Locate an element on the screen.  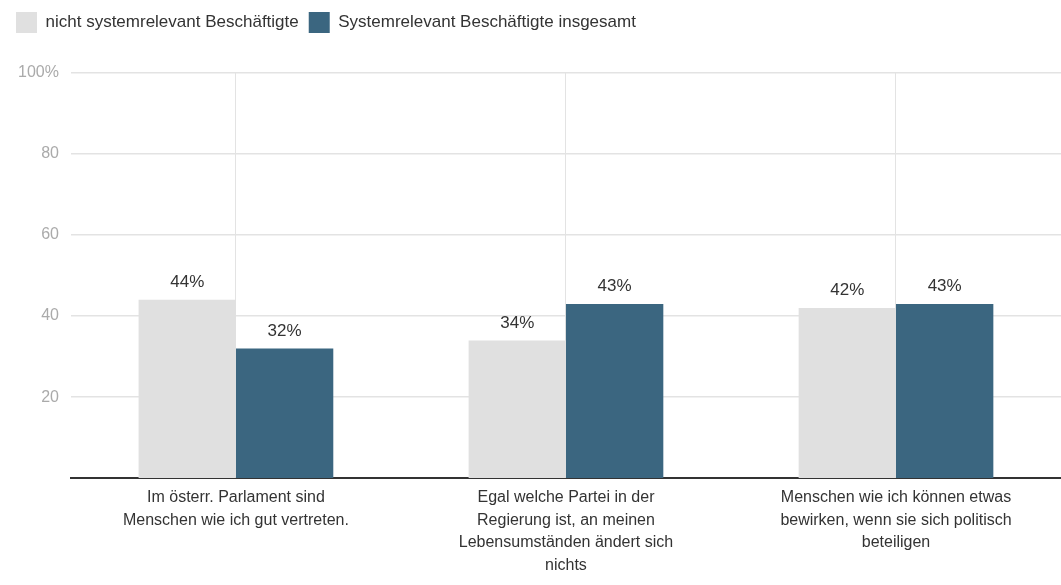
y-tick-label: 100% is located at coordinates (38, 72).